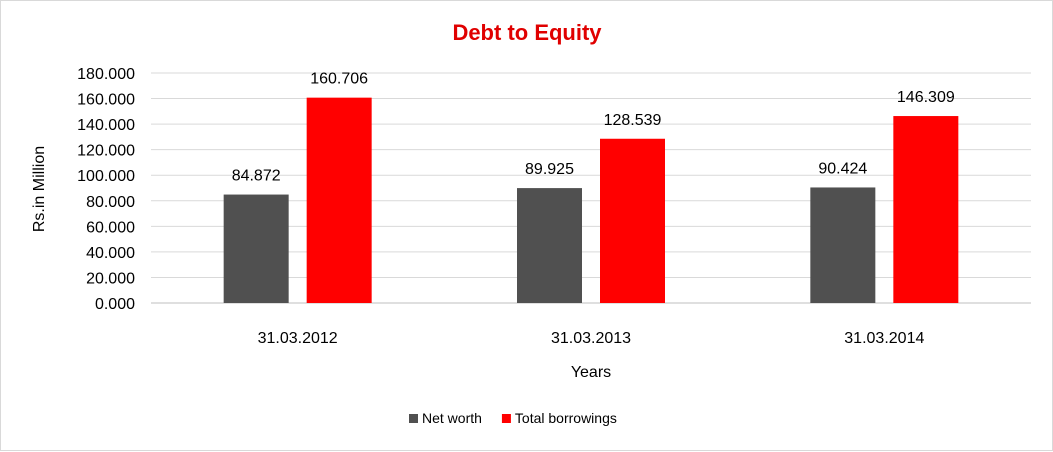 This screenshot has height=452, width=1053. Describe the element at coordinates (842, 168) in the screenshot. I see `data-label: 90.424` at that location.